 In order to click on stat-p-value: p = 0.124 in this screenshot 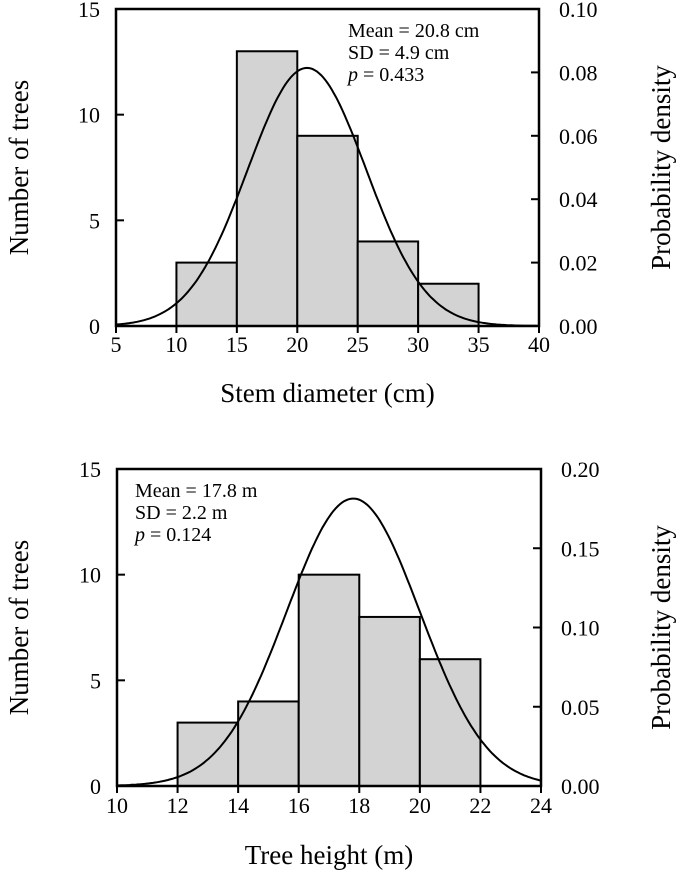, I will do `click(172, 535)`.